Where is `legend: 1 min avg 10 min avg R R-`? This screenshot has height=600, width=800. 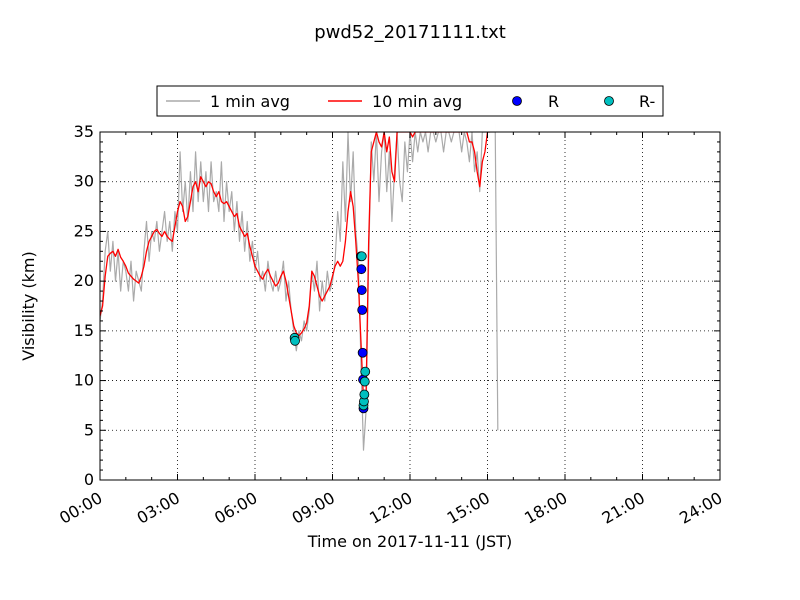 legend: 1 min avg 10 min avg R R- is located at coordinates (410, 101).